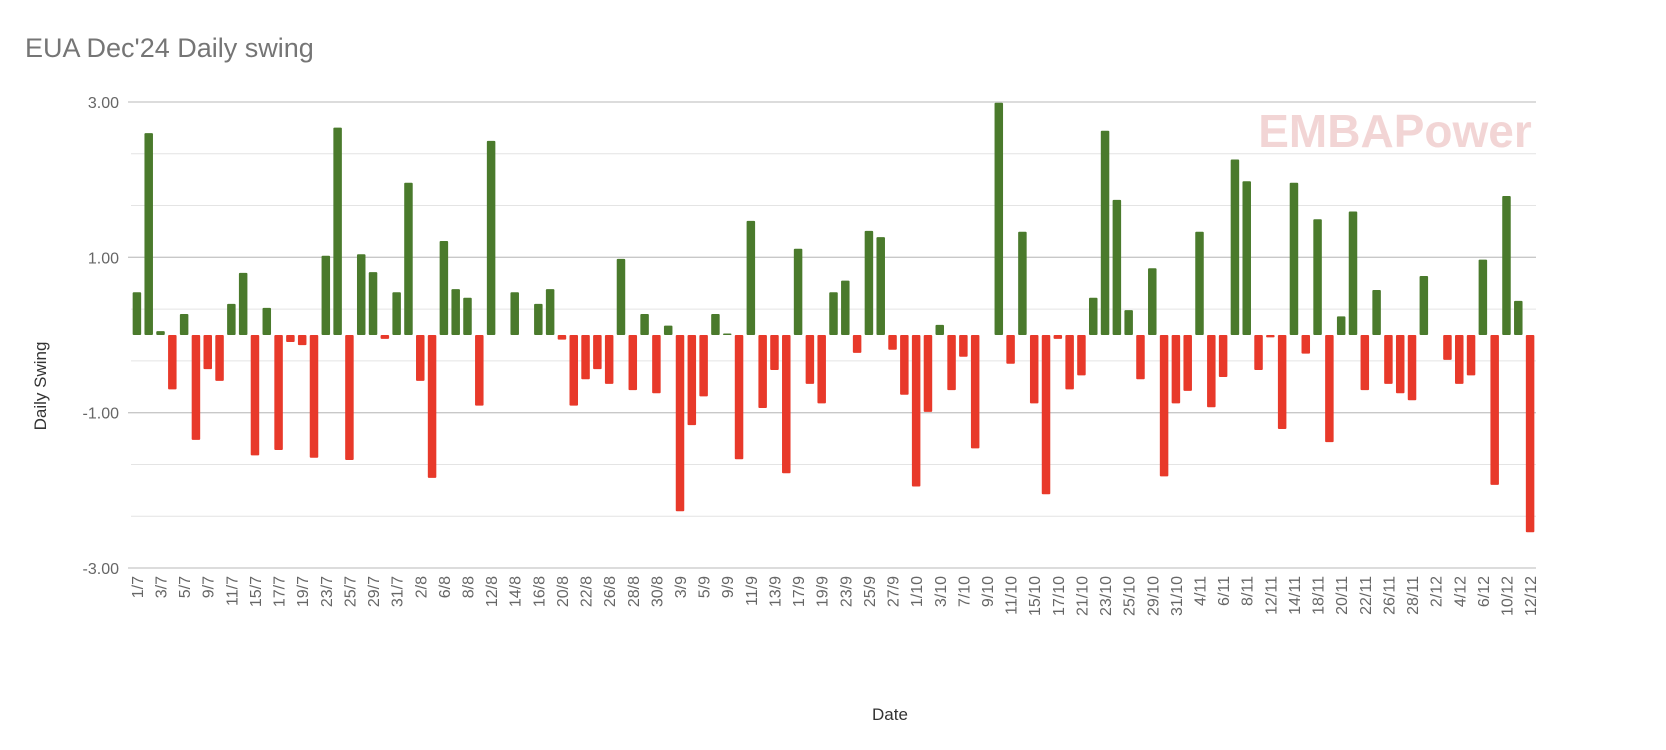  Describe the element at coordinates (870, 591) in the screenshot. I see `x-tick-label: 25/9` at that location.